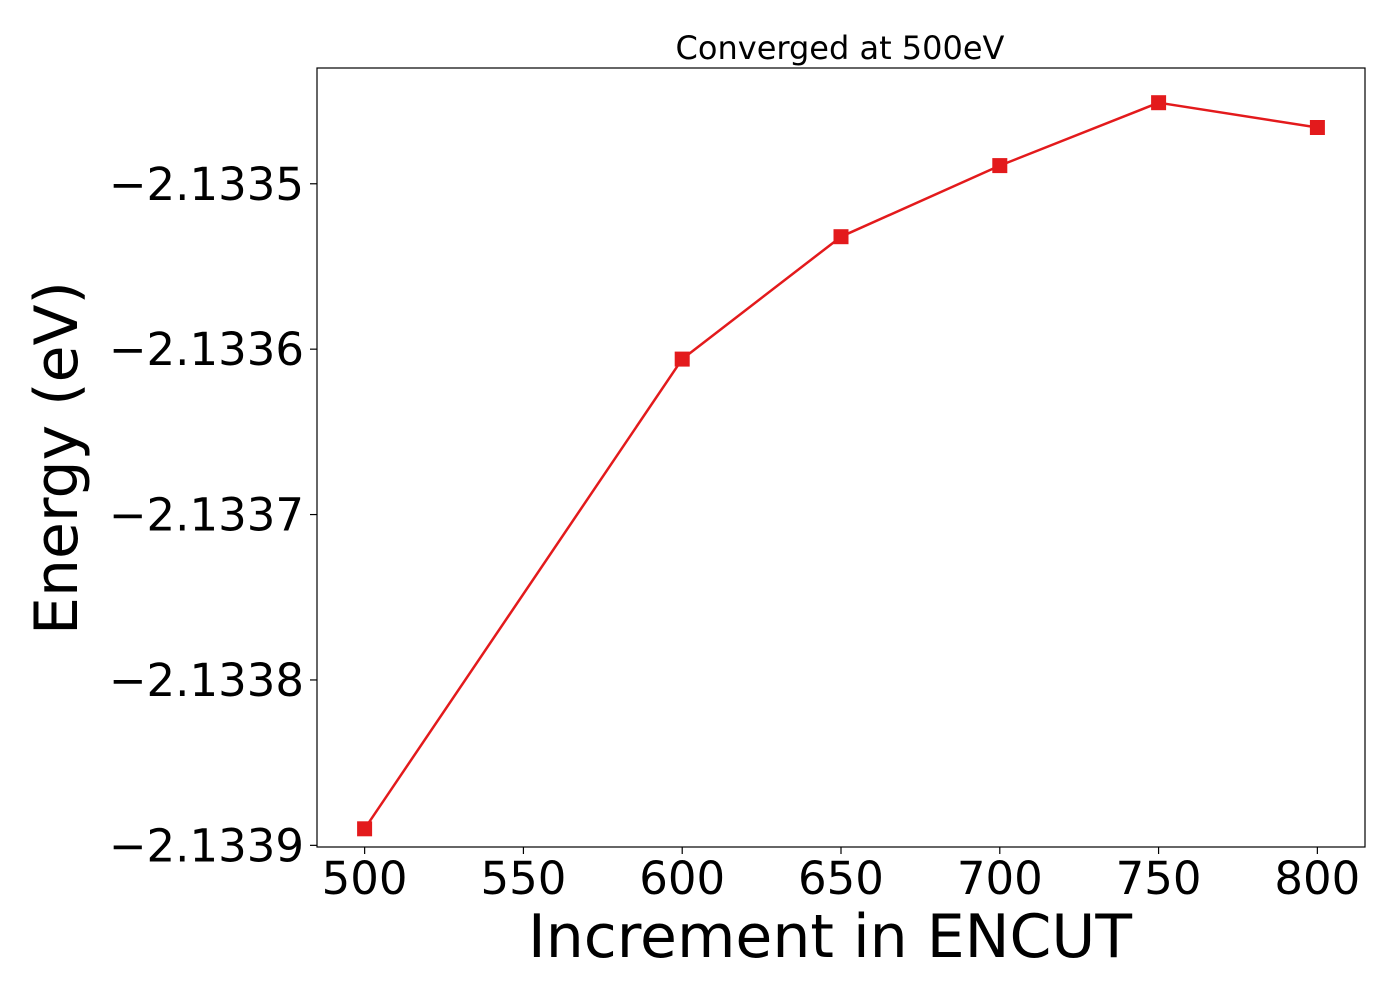 The image size is (1400, 1000). Describe the element at coordinates (1159, 878) in the screenshot. I see `x-tick-label: 750` at that location.